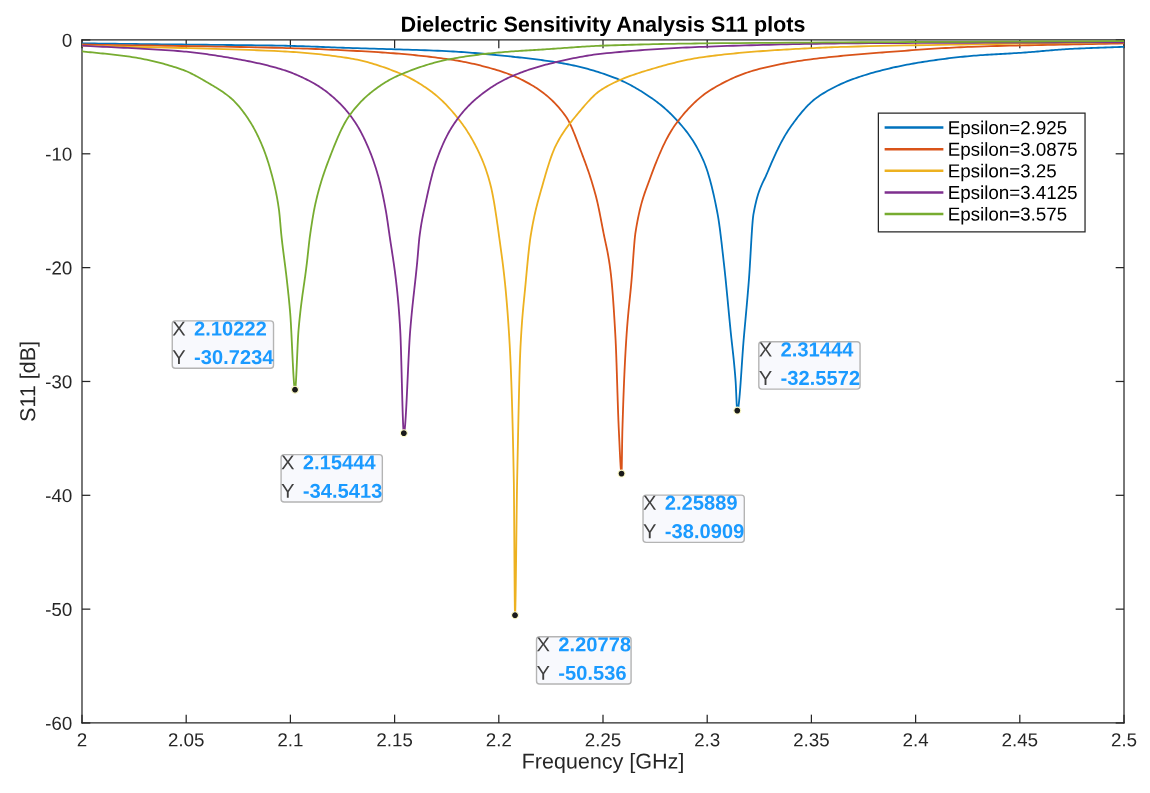  I want to click on x-tick-label: 2.2, so click(498, 740).